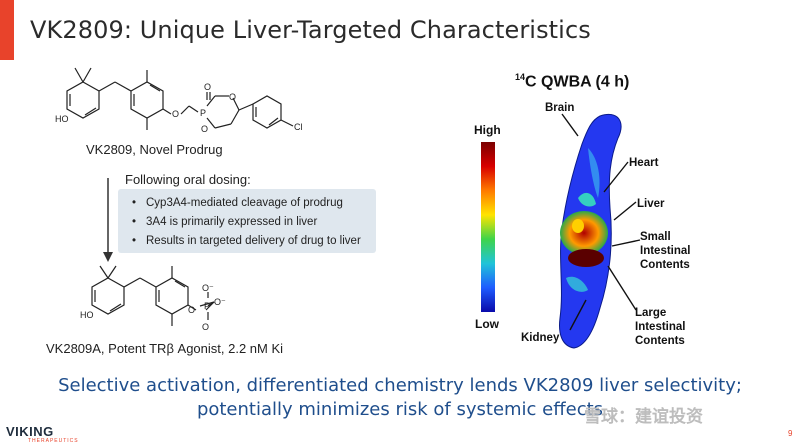 This screenshot has width=800, height=446. What do you see at coordinates (488, 227) in the screenshot?
I see `intensity-scale-bar` at bounding box center [488, 227].